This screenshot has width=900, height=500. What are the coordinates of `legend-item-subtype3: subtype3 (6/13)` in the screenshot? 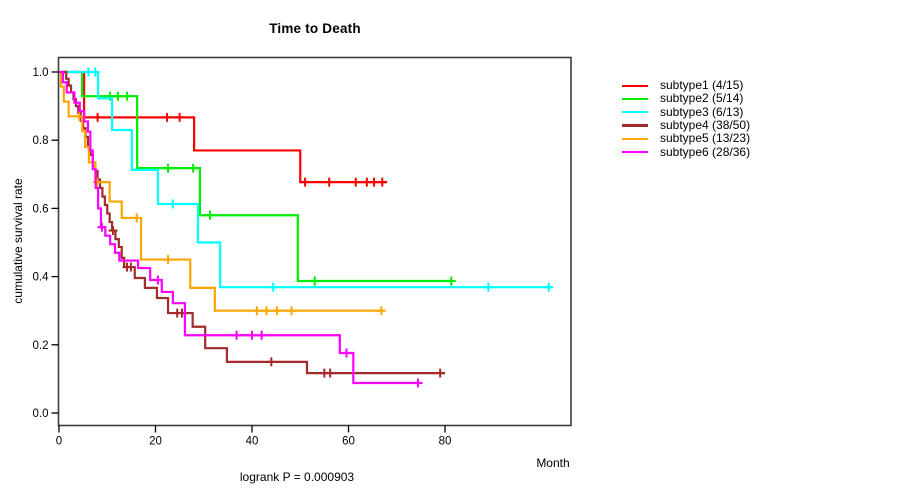 It's located at (686, 111).